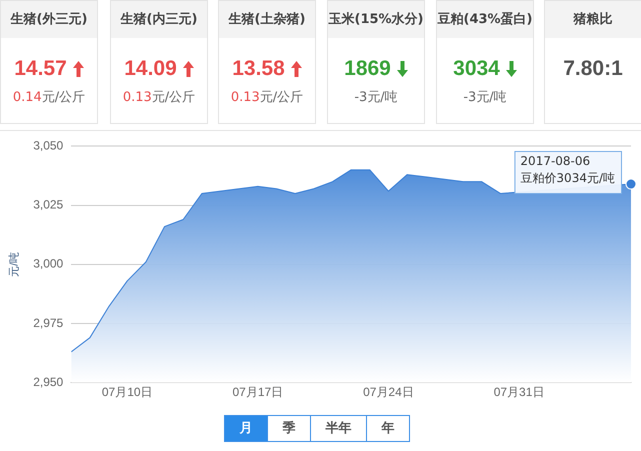 This screenshot has height=451, width=641. Describe the element at coordinates (49, 19) in the screenshot. I see `text: 生猪(外三元)` at that location.